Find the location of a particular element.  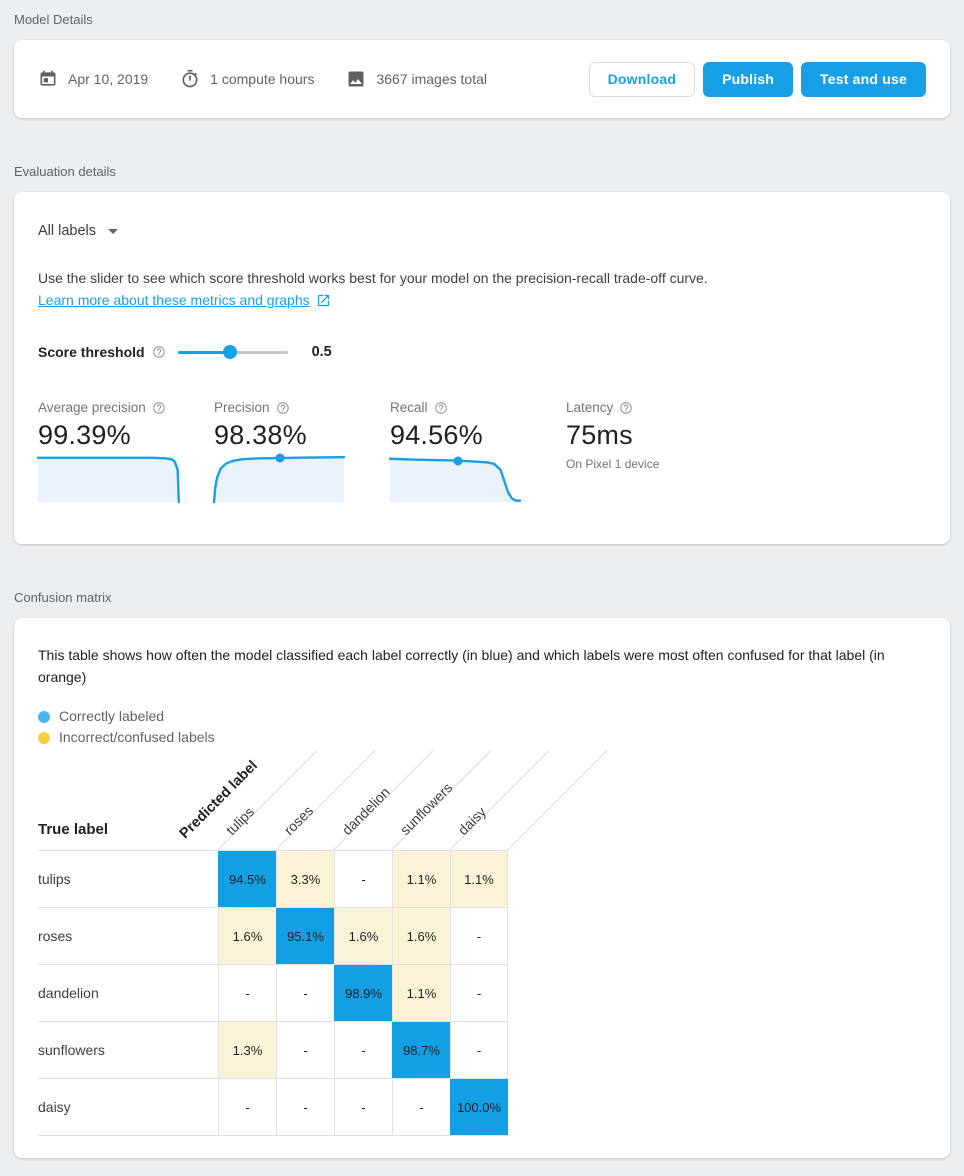

true-row-label-dandelion: dandelion is located at coordinates (68, 993).